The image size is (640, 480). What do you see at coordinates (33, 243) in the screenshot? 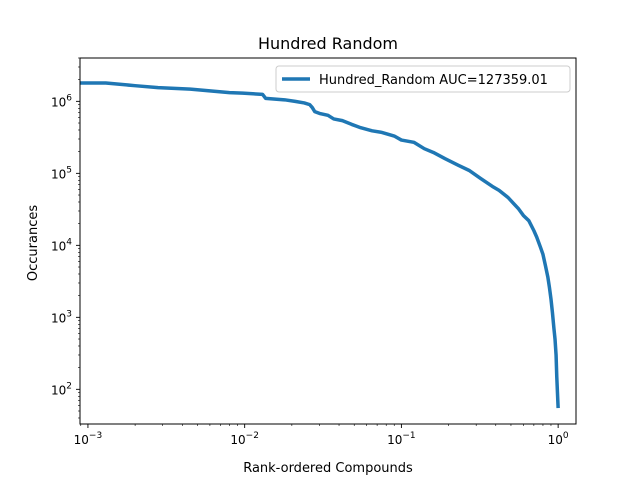
I see `y-axis-label: Occurances` at bounding box center [33, 243].